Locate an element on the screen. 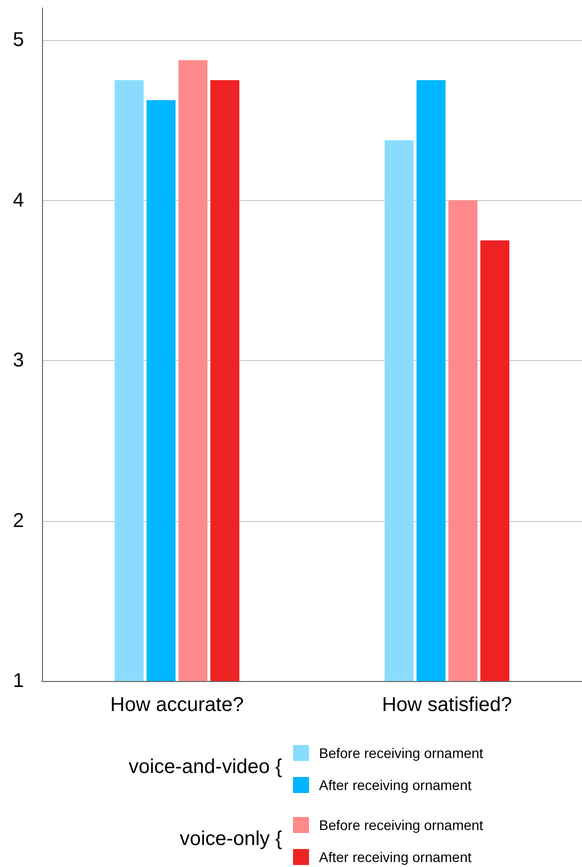 This screenshot has width=582, height=867. x-tick-label: How satisfied? is located at coordinates (447, 705).